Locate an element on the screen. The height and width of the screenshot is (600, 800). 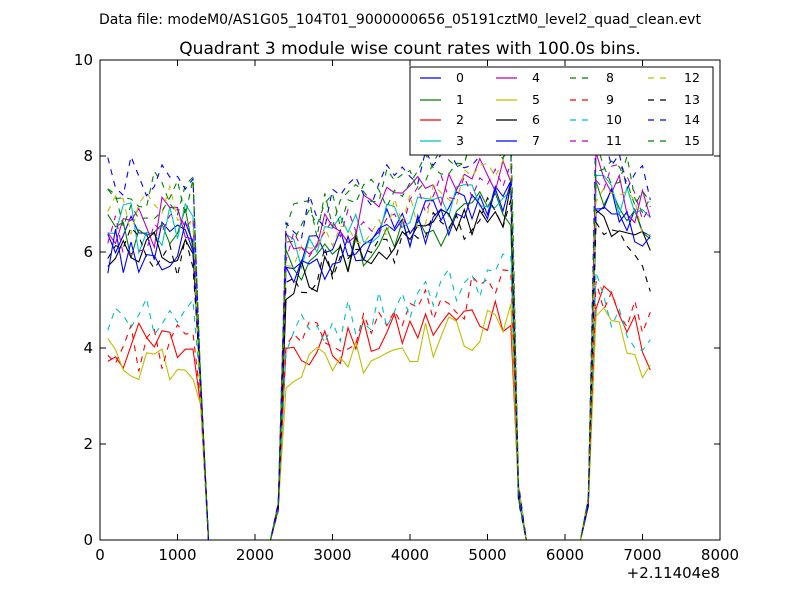
legend-label-2: 2 is located at coordinates (460, 119).